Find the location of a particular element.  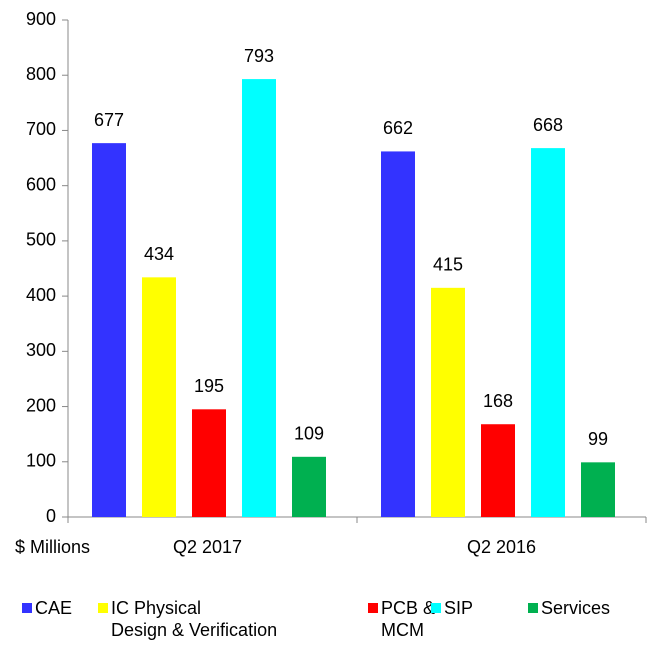

y-tick-label: 500 is located at coordinates (41, 240).